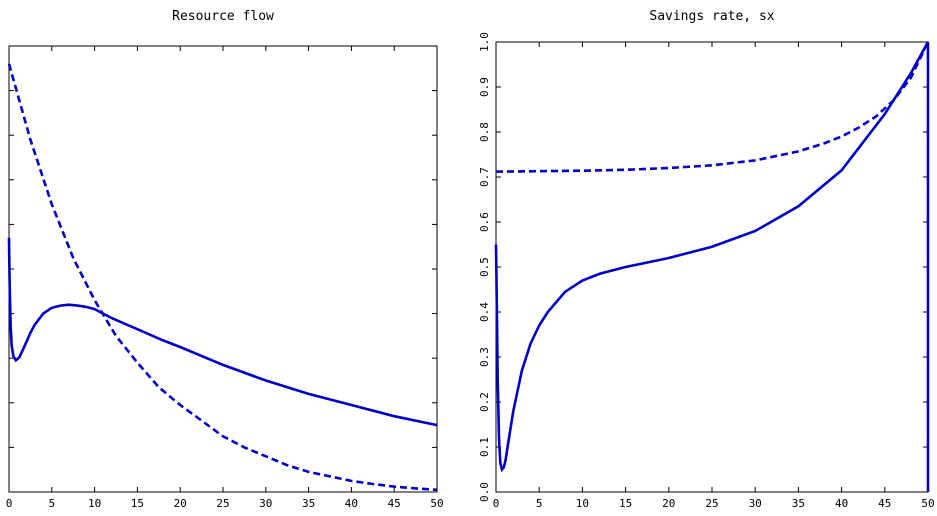 The height and width of the screenshot is (516, 937). Describe the element at coordinates (223, 16) in the screenshot. I see `chart-title: Resource flow` at that location.